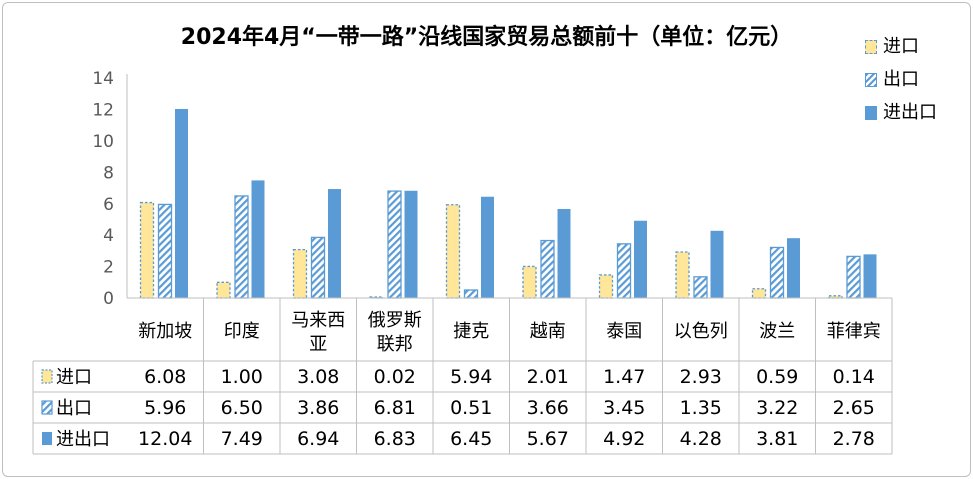 This screenshot has height=479, width=973. I want to click on table-row-label: 进出口, so click(83, 439).